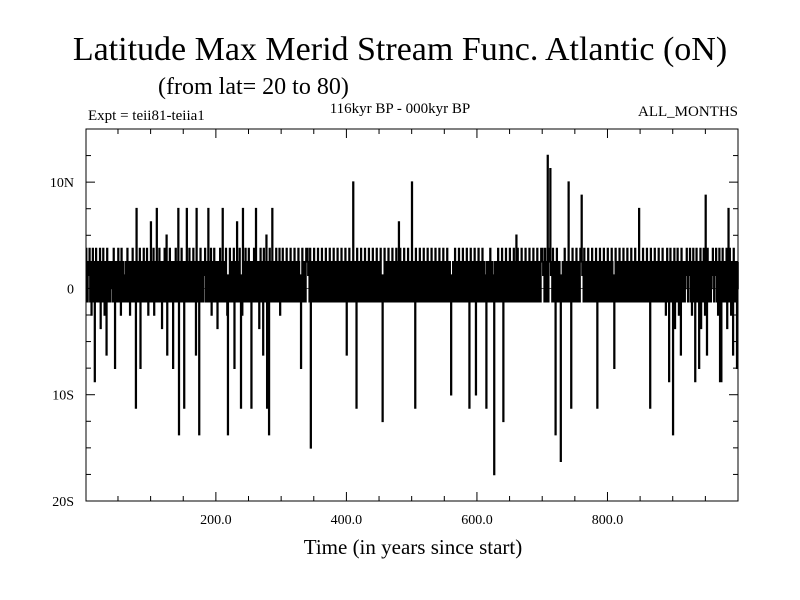 The image size is (800, 600). I want to click on x-tick-label: 800.0, so click(608, 520).